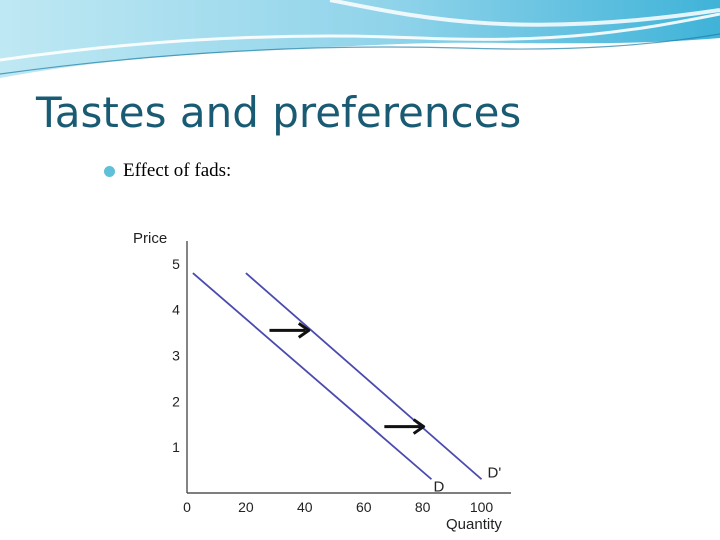  What do you see at coordinates (176, 401) in the screenshot?
I see `y-tick-label: 2` at bounding box center [176, 401].